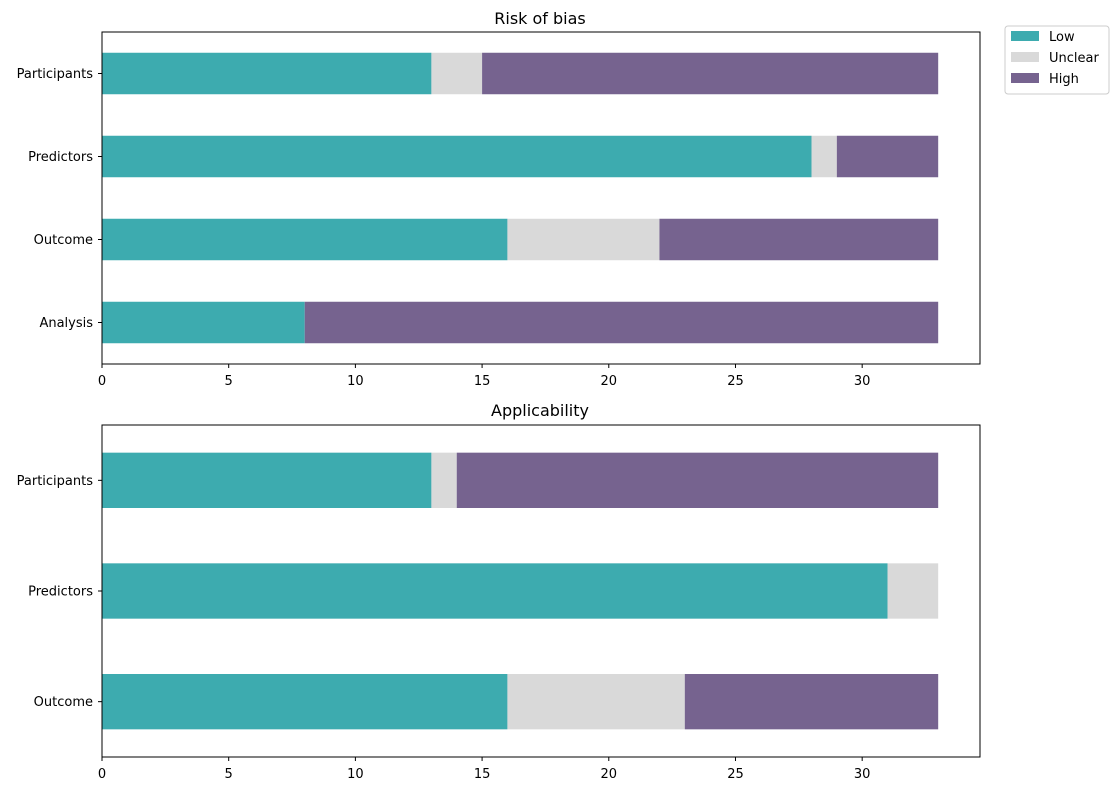 The height and width of the screenshot is (790, 1118). Describe the element at coordinates (66, 323) in the screenshot. I see `y-tick-label: Analysis` at that location.